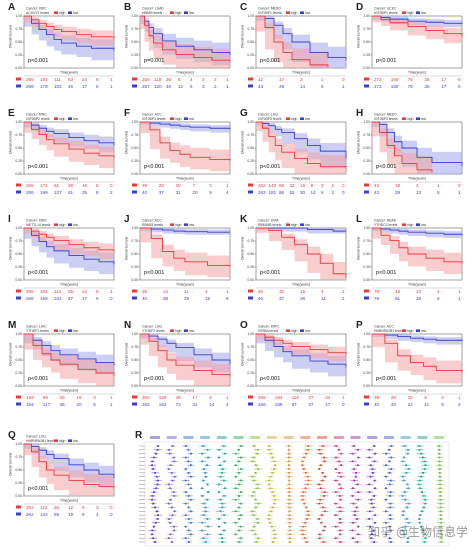 Image resolution: width=474 pixels, height=554 pixels. Describe the element at coordinates (301, 252) in the screenshot. I see `curve-high` at that location.